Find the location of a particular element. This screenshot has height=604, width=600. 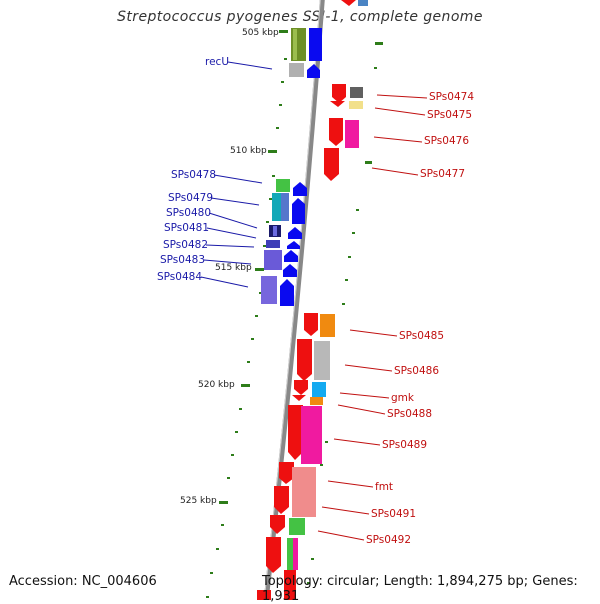

gene-label-SPs0479: SPs0479 is located at coordinates (190, 198).